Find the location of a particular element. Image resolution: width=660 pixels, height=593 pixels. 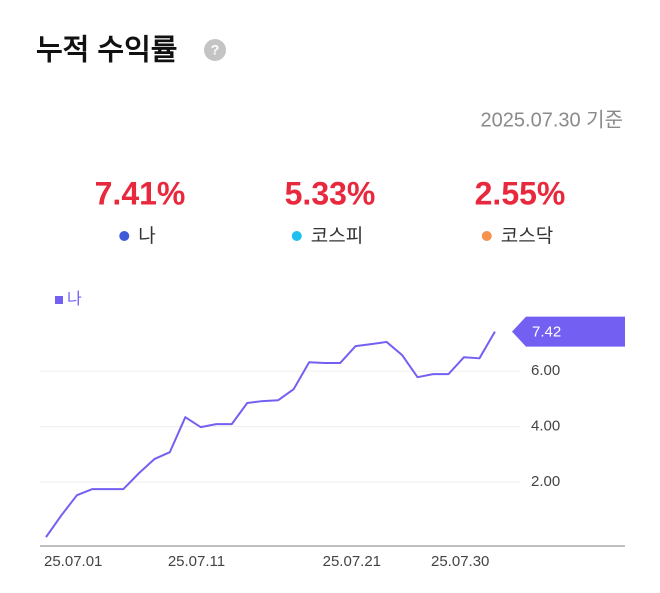

stat-label: 코스닥 is located at coordinates (527, 236).